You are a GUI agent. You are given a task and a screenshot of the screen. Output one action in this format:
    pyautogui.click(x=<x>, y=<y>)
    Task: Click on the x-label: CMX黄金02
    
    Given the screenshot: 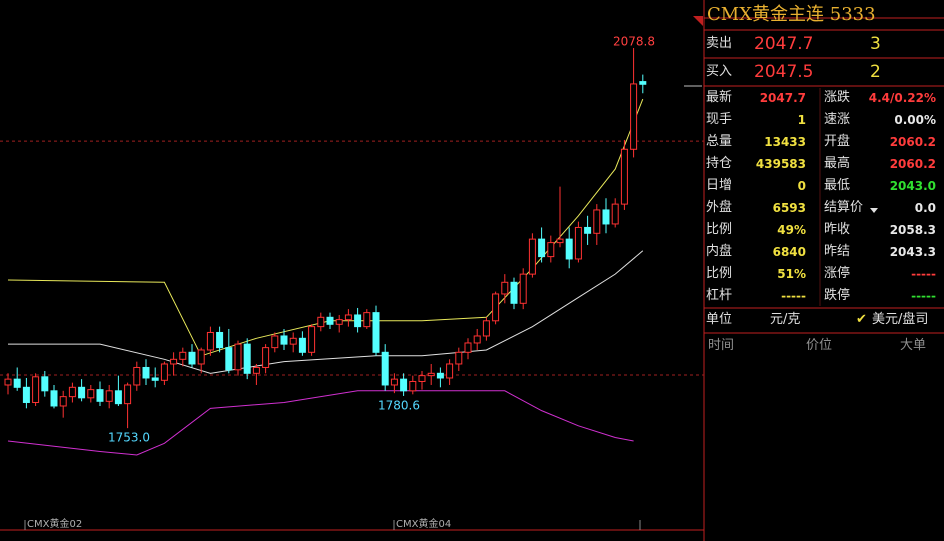 What is the action you would take?
    pyautogui.click(x=54, y=523)
    